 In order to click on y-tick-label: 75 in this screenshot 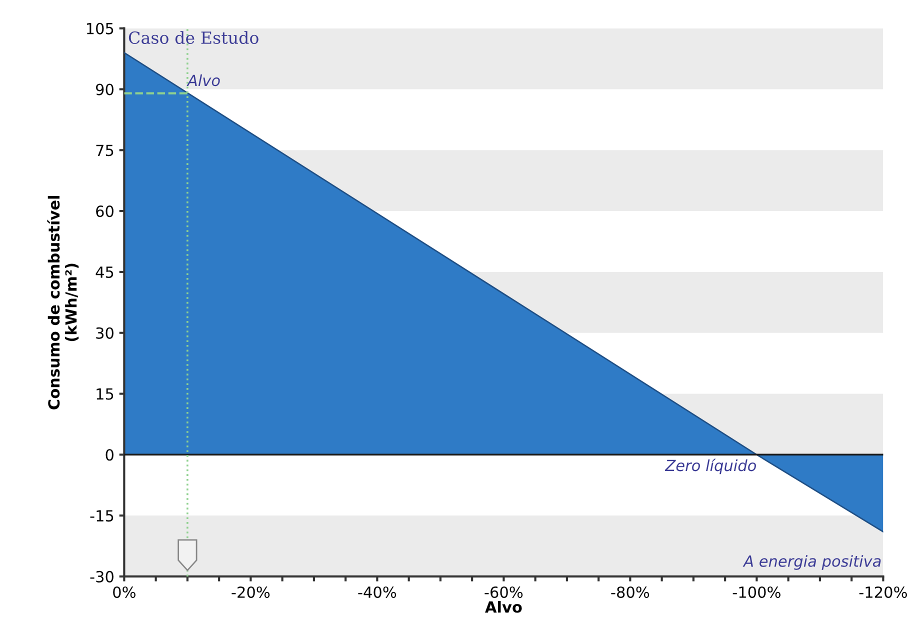, I will do `click(105, 150)`.